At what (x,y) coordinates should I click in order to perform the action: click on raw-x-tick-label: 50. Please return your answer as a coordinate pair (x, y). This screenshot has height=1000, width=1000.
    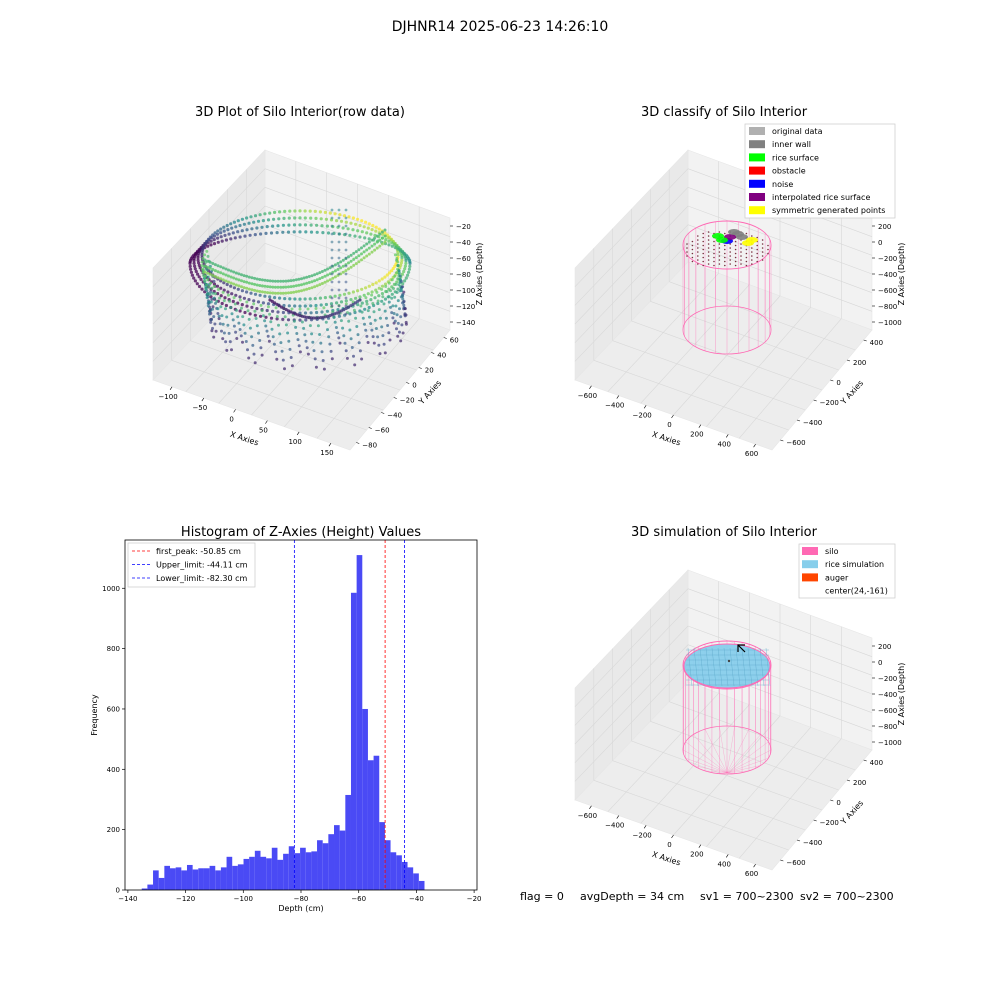
    Looking at the image, I should click on (263, 431).